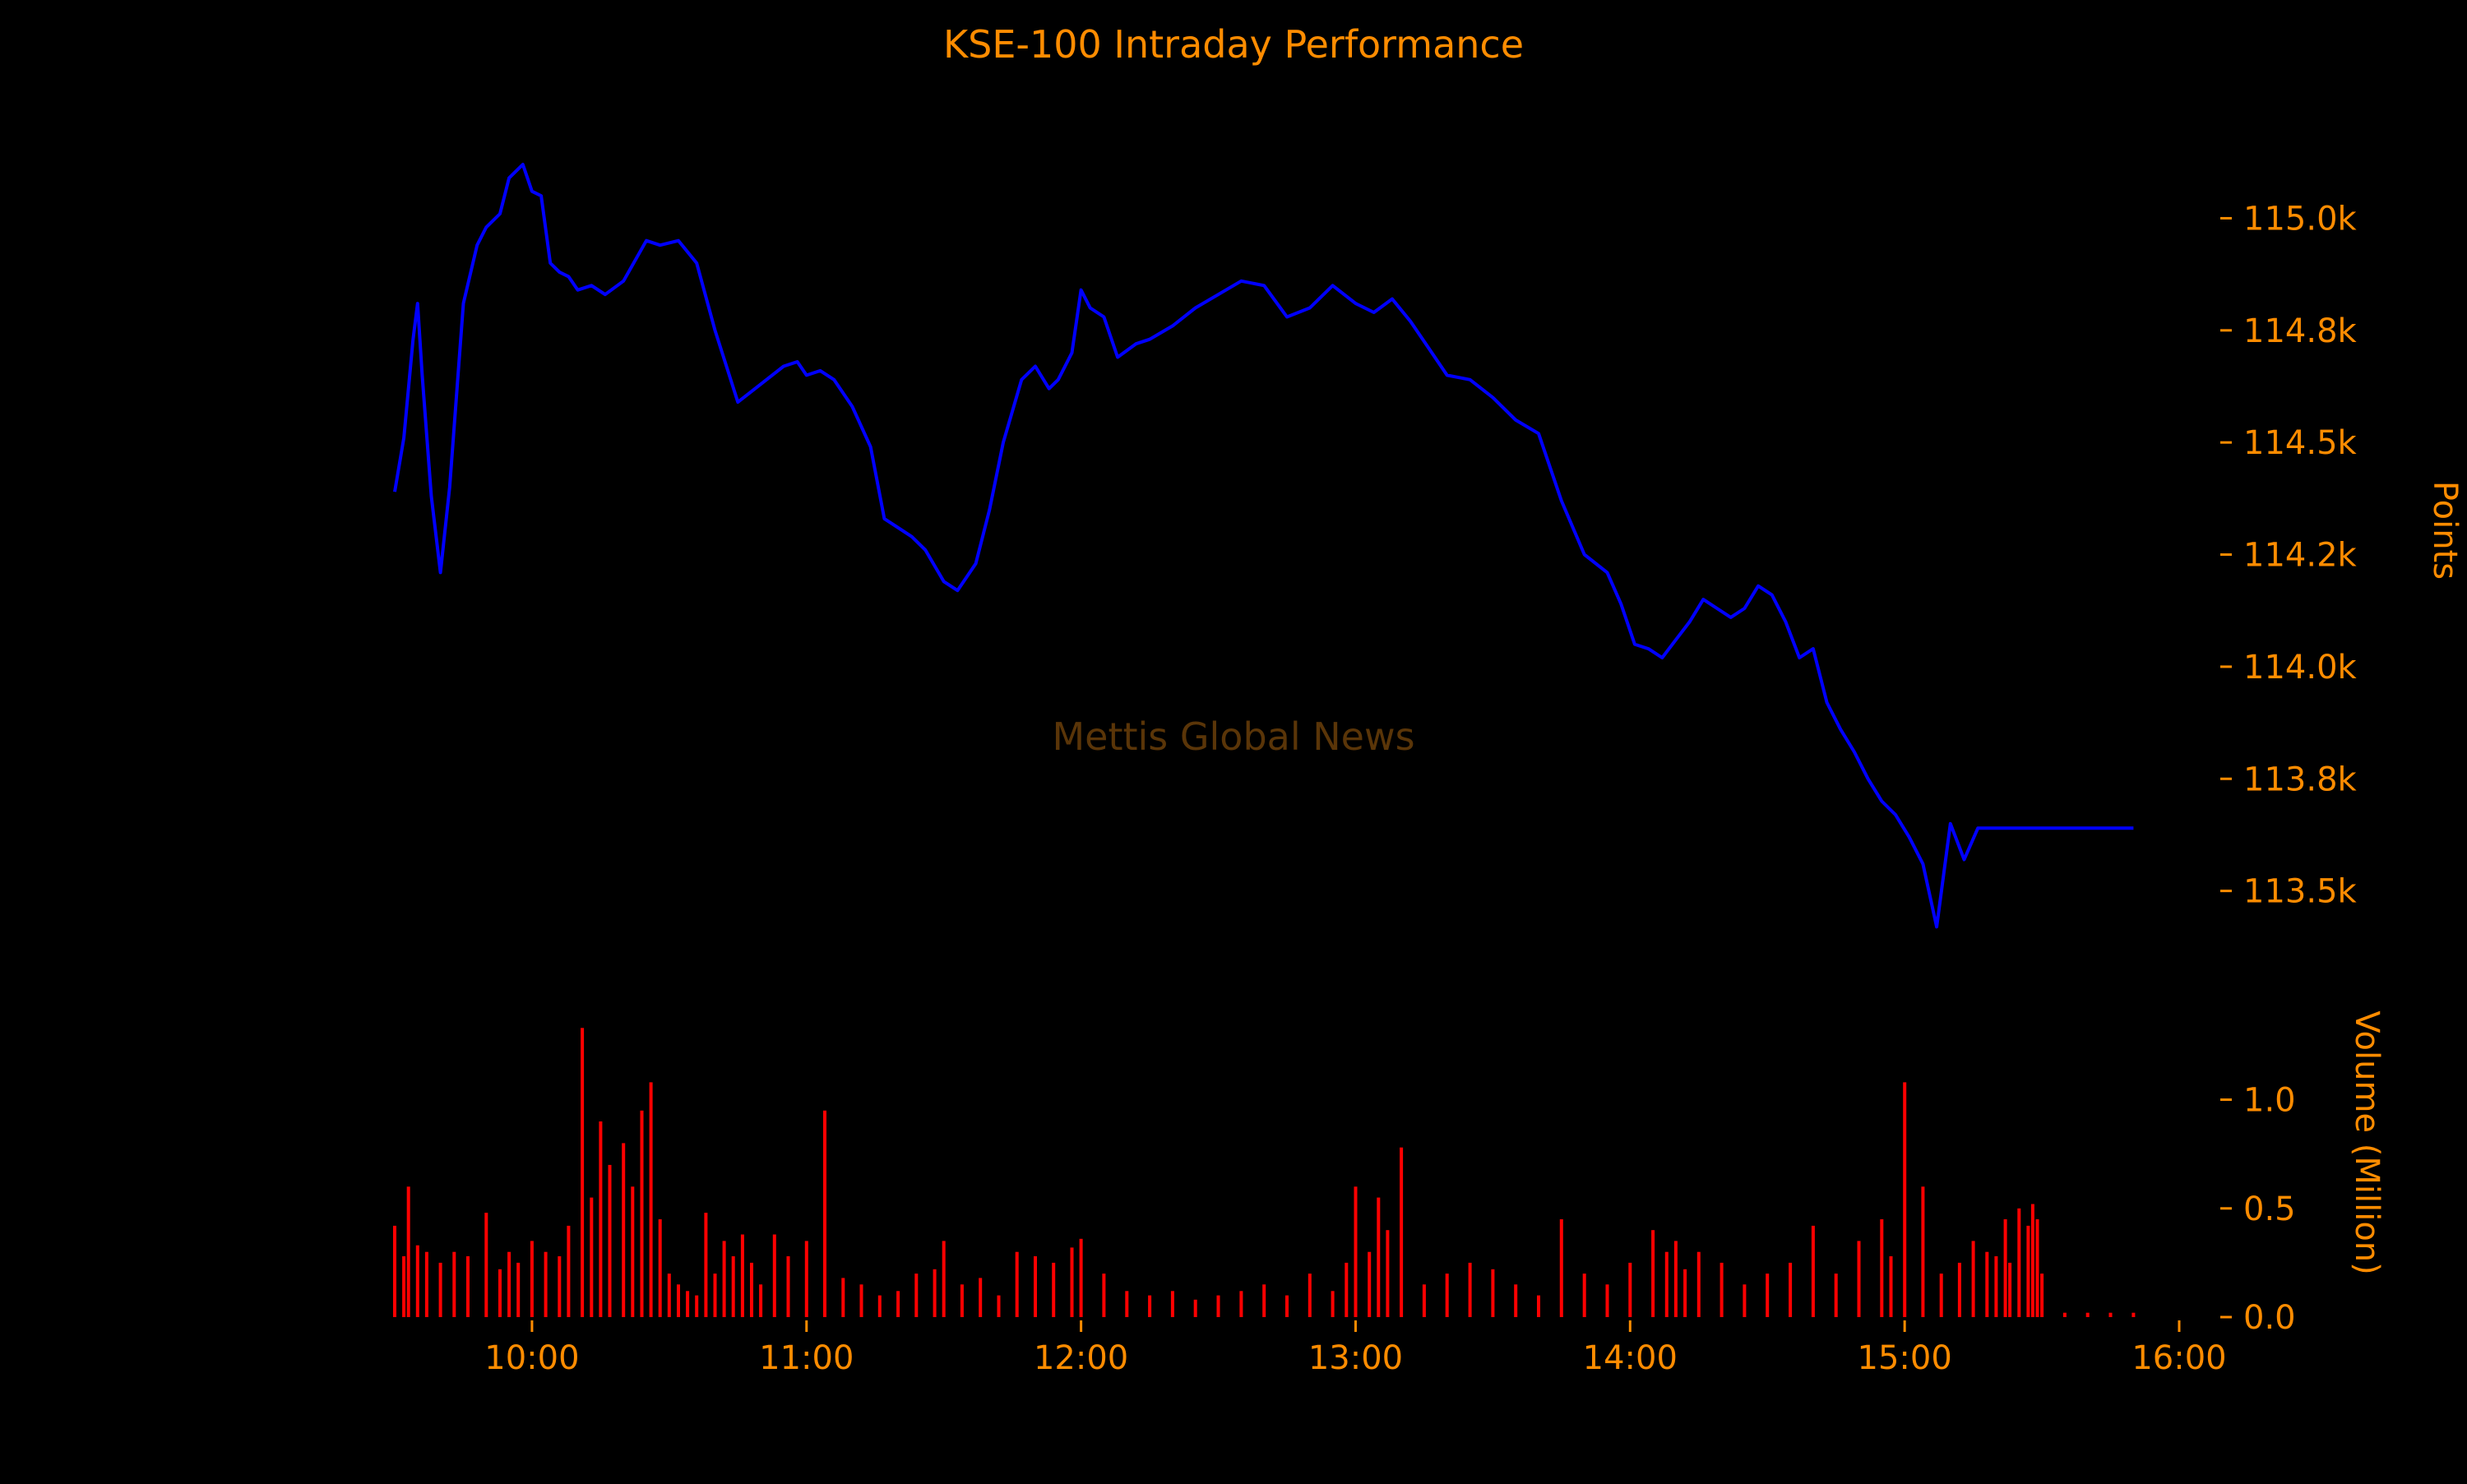  What do you see at coordinates (2300, 219) in the screenshot?
I see `price-y-tick-label: 115.0k` at bounding box center [2300, 219].